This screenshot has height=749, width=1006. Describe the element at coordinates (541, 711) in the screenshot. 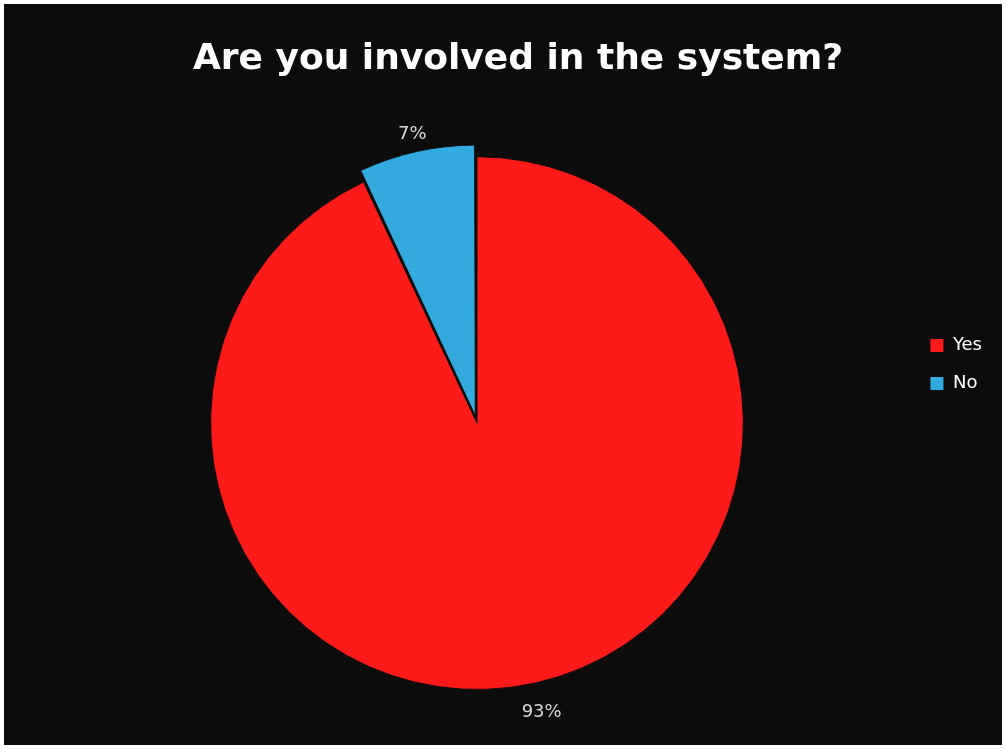

I see `data-label: 93%` at that location.